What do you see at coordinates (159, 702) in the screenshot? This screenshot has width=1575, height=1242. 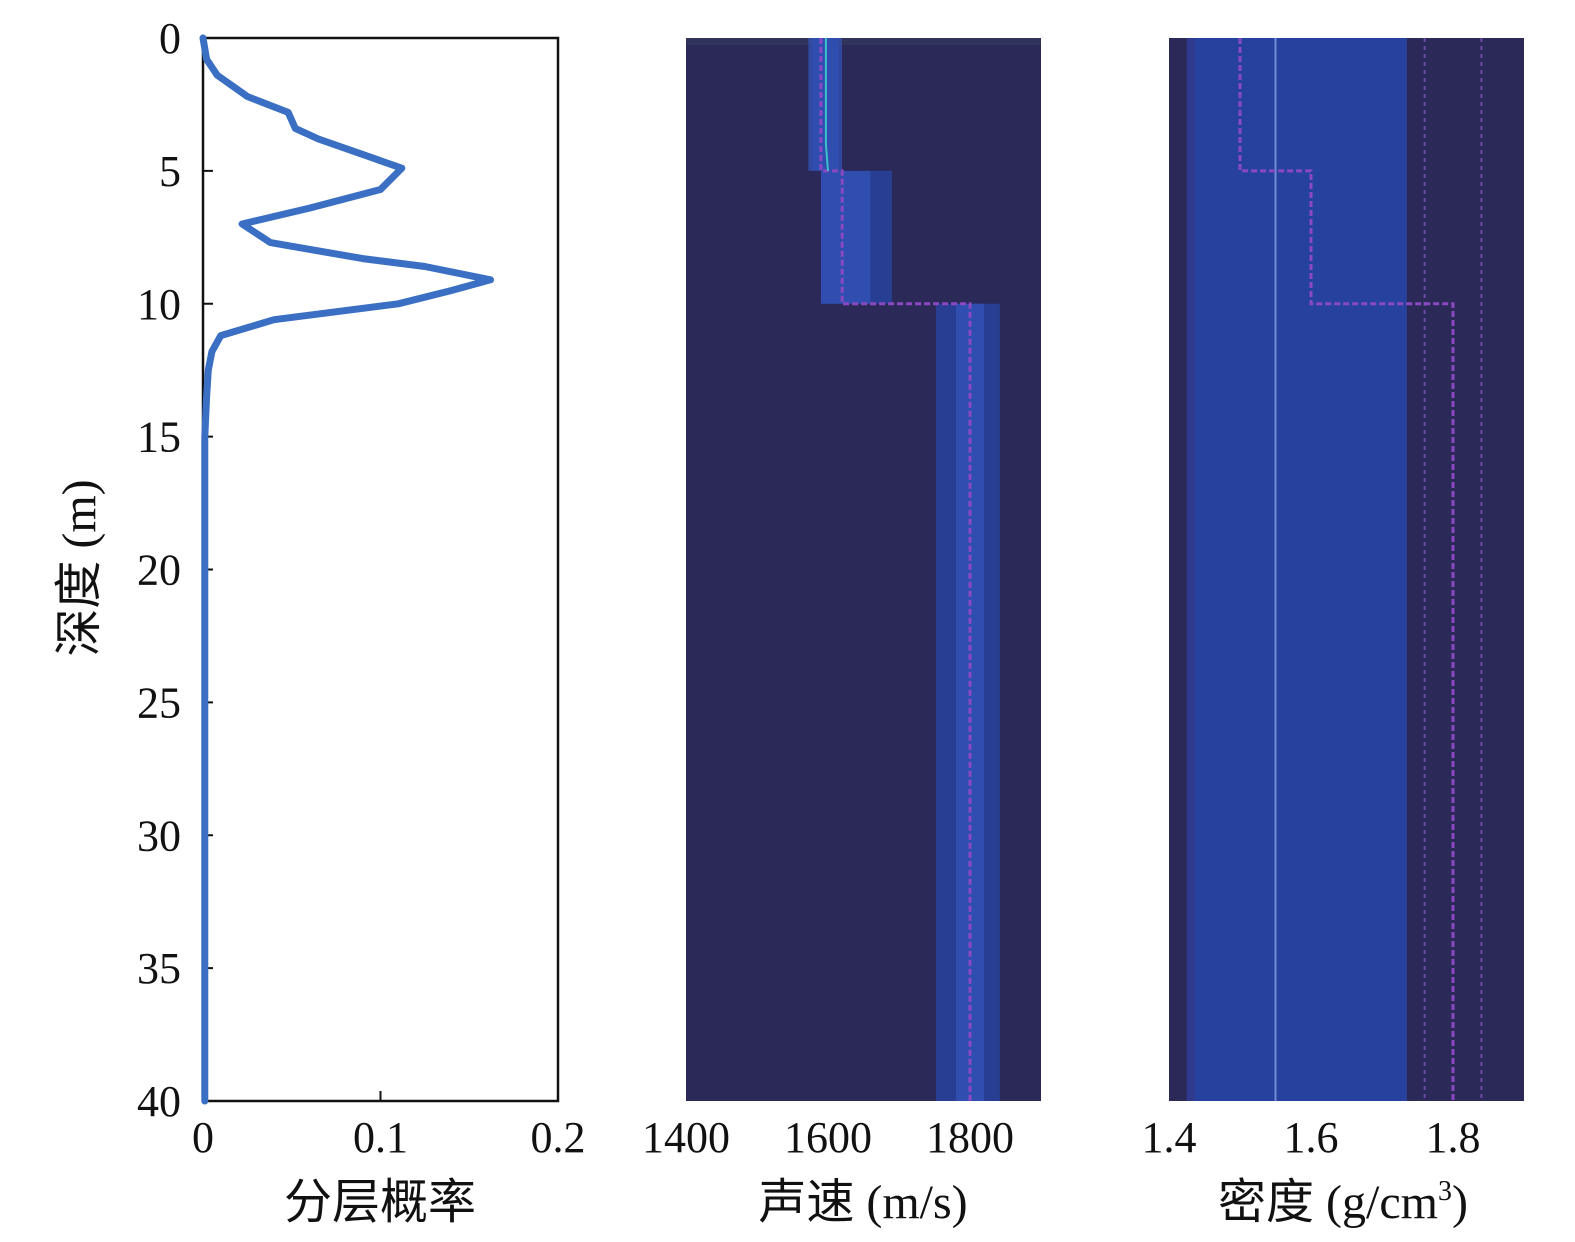 I see `y-tick-label: 25` at bounding box center [159, 702].